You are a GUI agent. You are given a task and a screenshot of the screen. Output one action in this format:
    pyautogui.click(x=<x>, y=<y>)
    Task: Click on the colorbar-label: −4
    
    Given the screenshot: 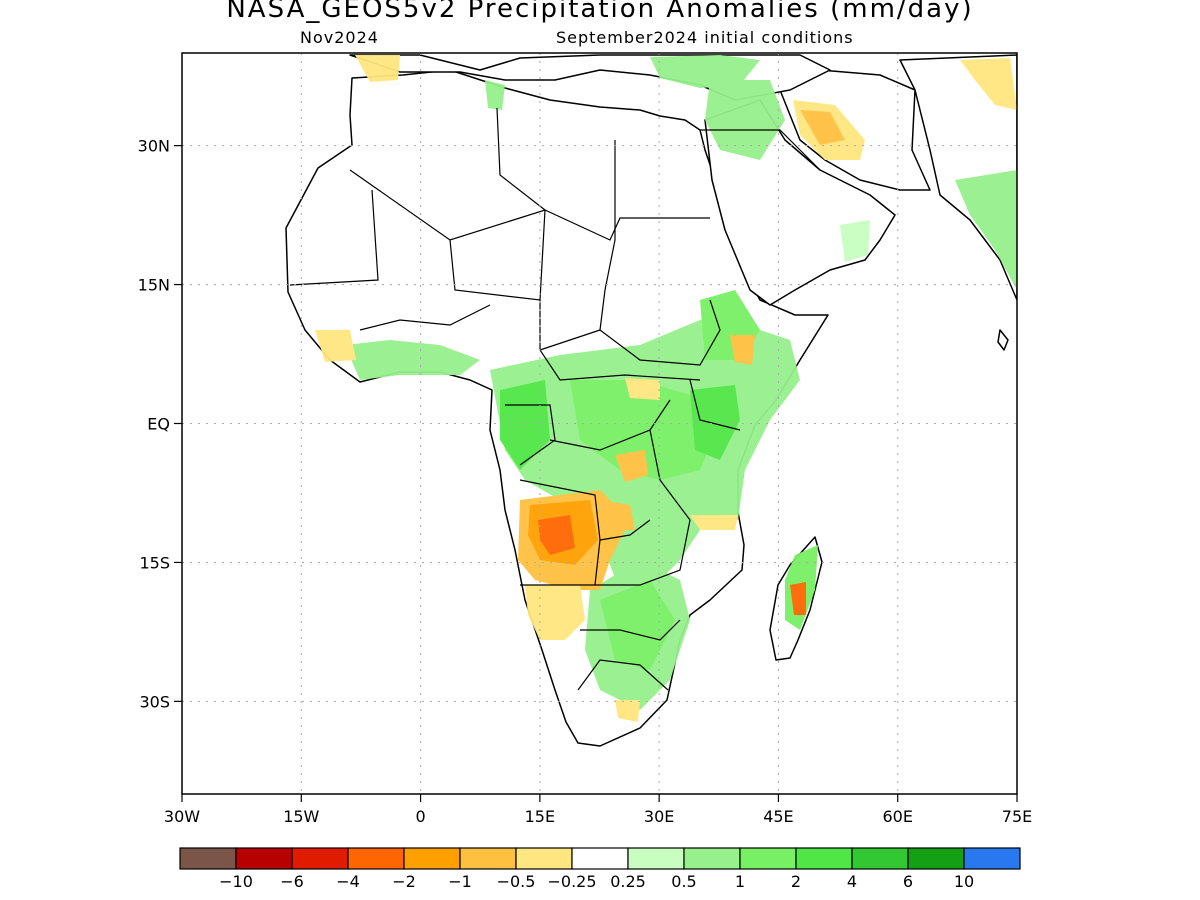 What is the action you would take?
    pyautogui.click(x=348, y=881)
    